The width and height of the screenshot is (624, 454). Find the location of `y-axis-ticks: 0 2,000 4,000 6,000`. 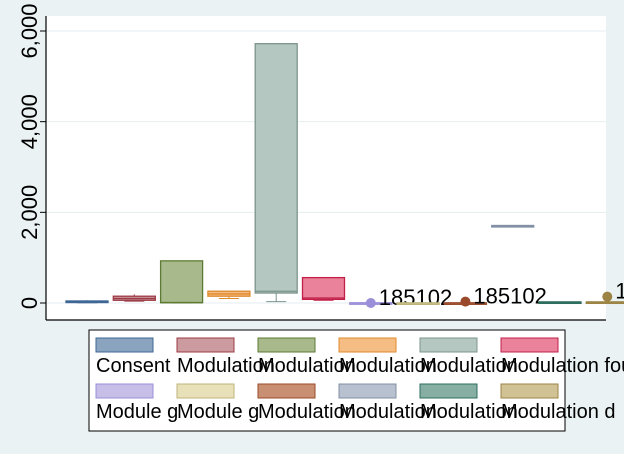

y-axis-ticks: 0 2,000 4,000 6,000 is located at coordinates (31, 156).